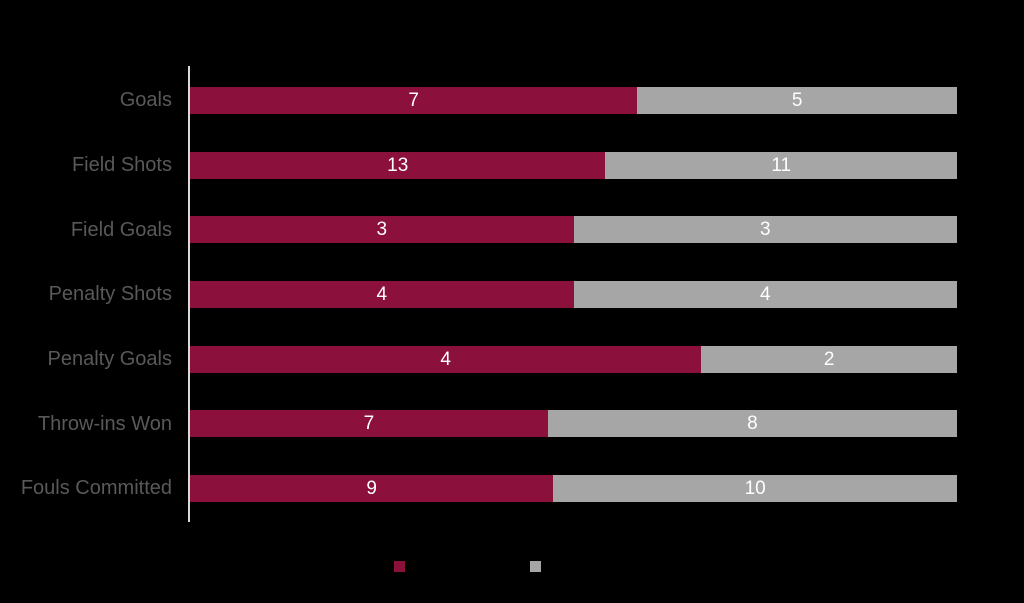 The height and width of the screenshot is (603, 1024). I want to click on bar-value-label: 8, so click(752, 424).